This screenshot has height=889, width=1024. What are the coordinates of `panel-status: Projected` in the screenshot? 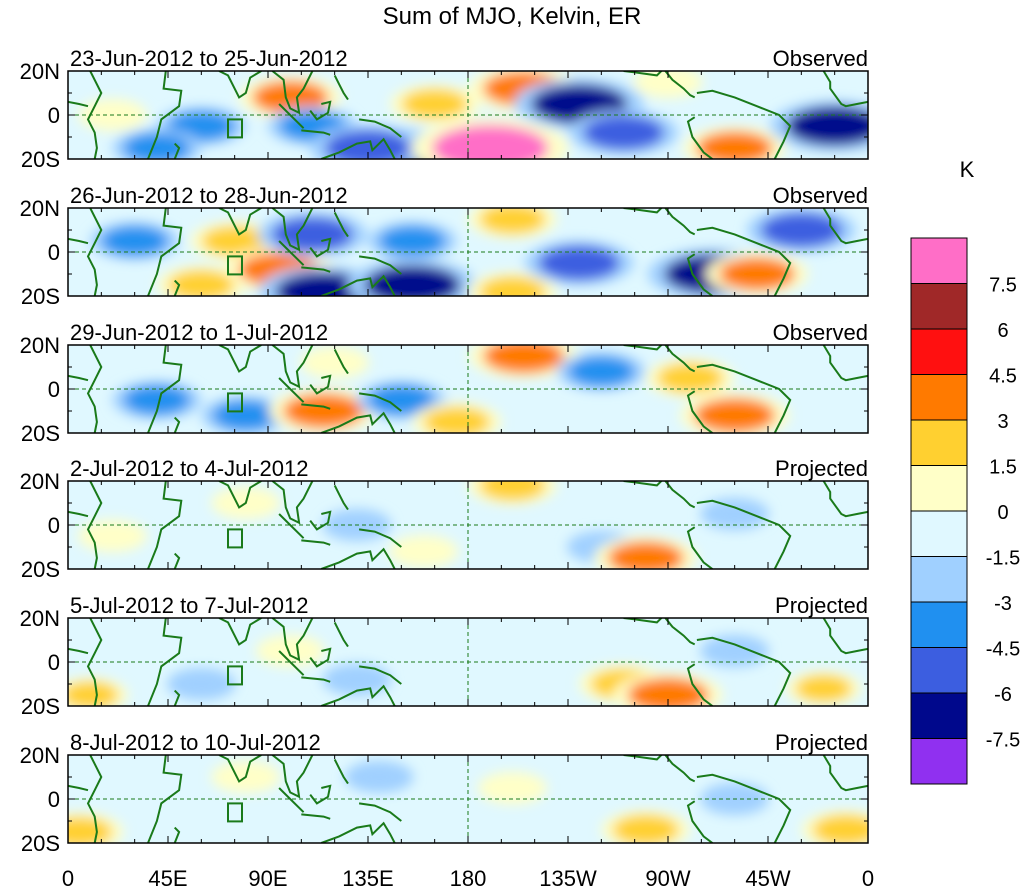 It's located at (821, 742).